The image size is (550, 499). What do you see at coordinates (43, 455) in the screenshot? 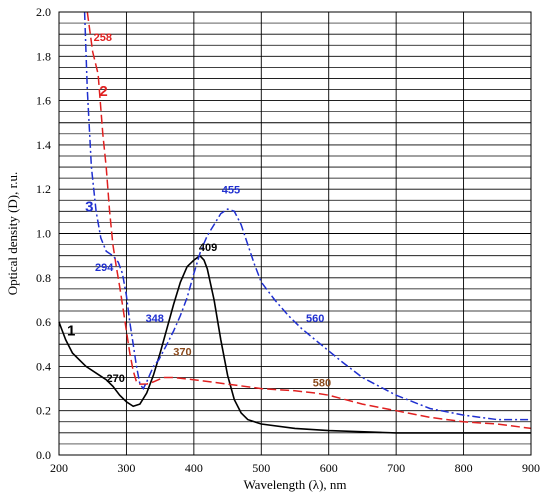
I see `y-tick-label: 0.0` at bounding box center [43, 455].